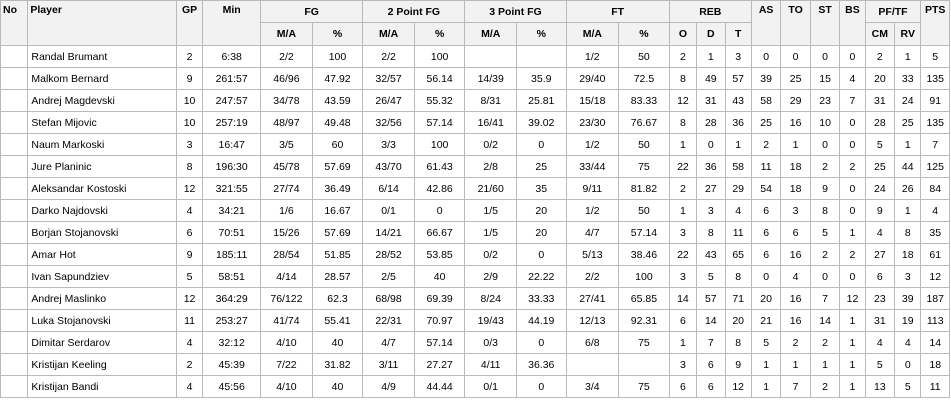 This screenshot has width=951, height=400. I want to click on col-header-gp: GP, so click(189, 23).